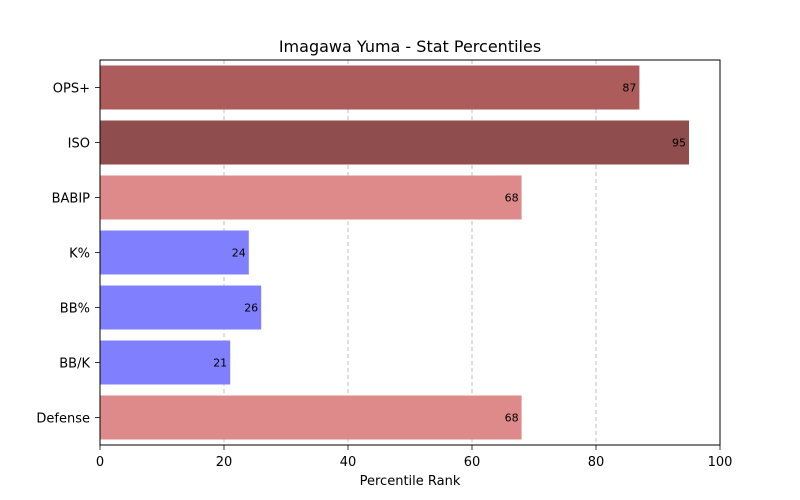  What do you see at coordinates (71, 89) in the screenshot?
I see `y-tick-label: OPS+` at bounding box center [71, 89].